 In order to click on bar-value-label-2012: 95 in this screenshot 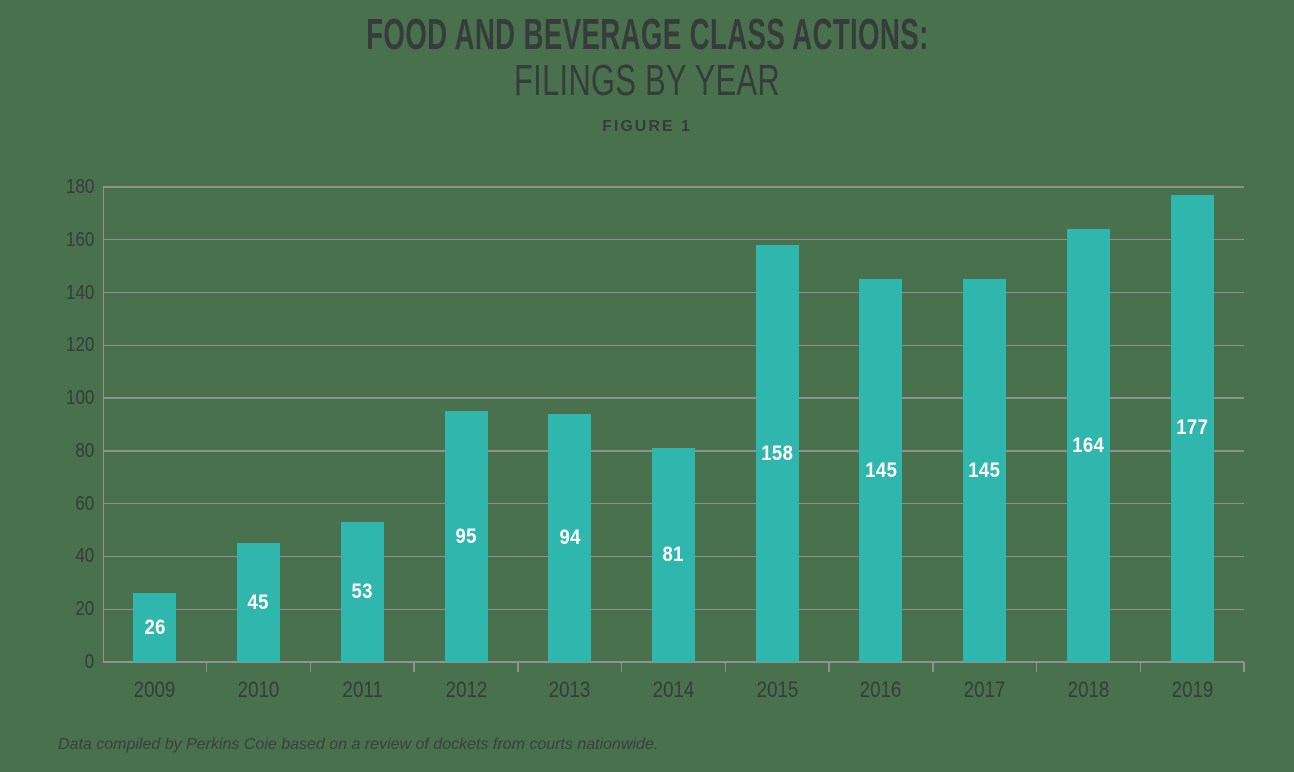, I will do `click(466, 536)`.